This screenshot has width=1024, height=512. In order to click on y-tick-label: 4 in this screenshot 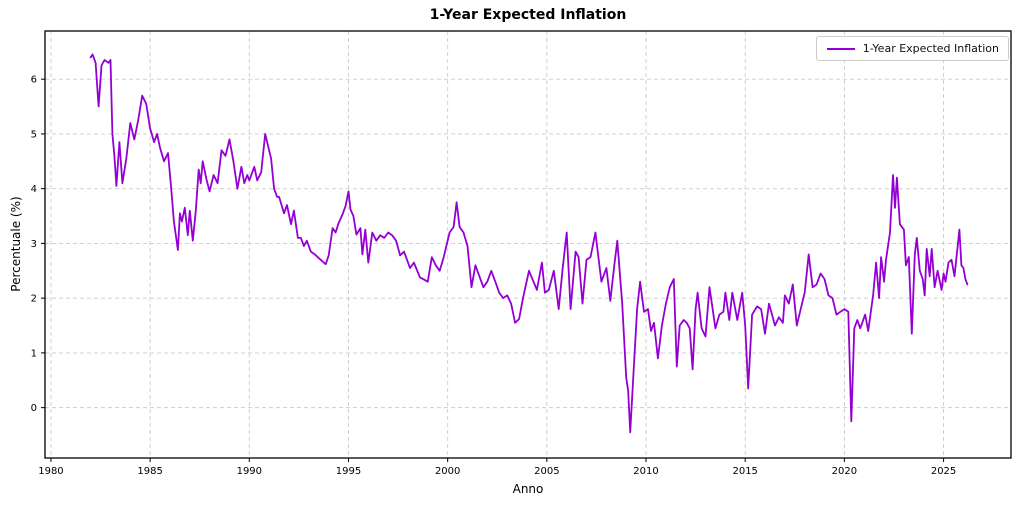, I will do `click(34, 189)`.